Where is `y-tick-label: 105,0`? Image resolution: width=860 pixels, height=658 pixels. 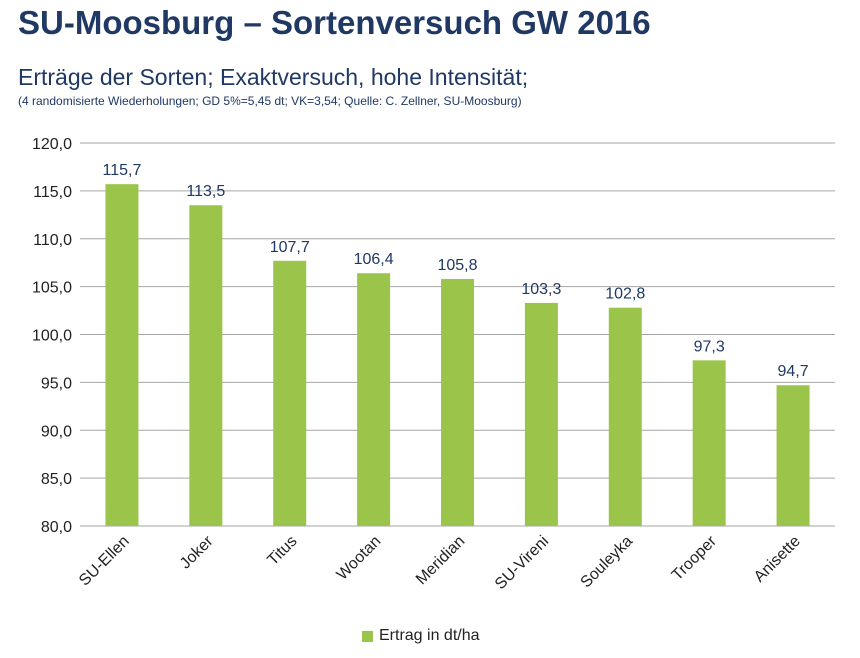 y-tick-label: 105,0 is located at coordinates (52, 288).